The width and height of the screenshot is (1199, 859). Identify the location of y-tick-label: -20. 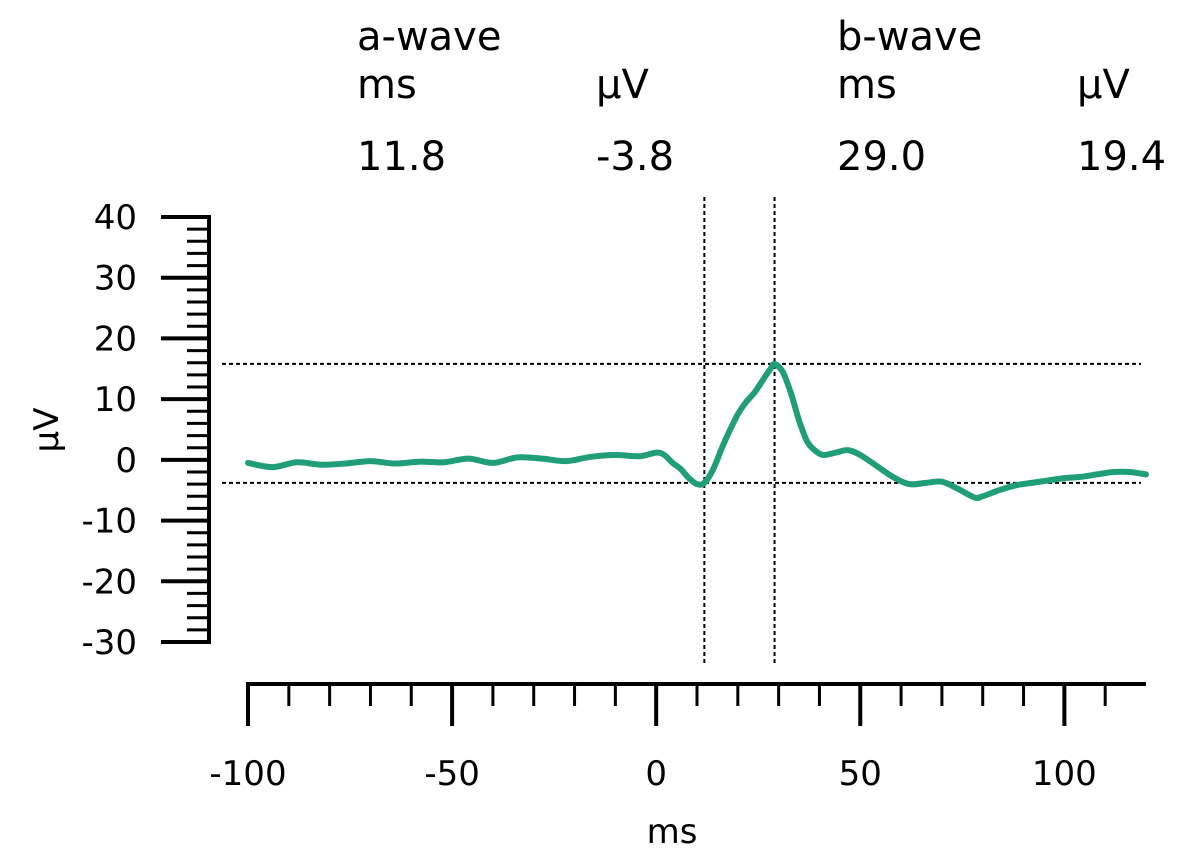
(109, 582).